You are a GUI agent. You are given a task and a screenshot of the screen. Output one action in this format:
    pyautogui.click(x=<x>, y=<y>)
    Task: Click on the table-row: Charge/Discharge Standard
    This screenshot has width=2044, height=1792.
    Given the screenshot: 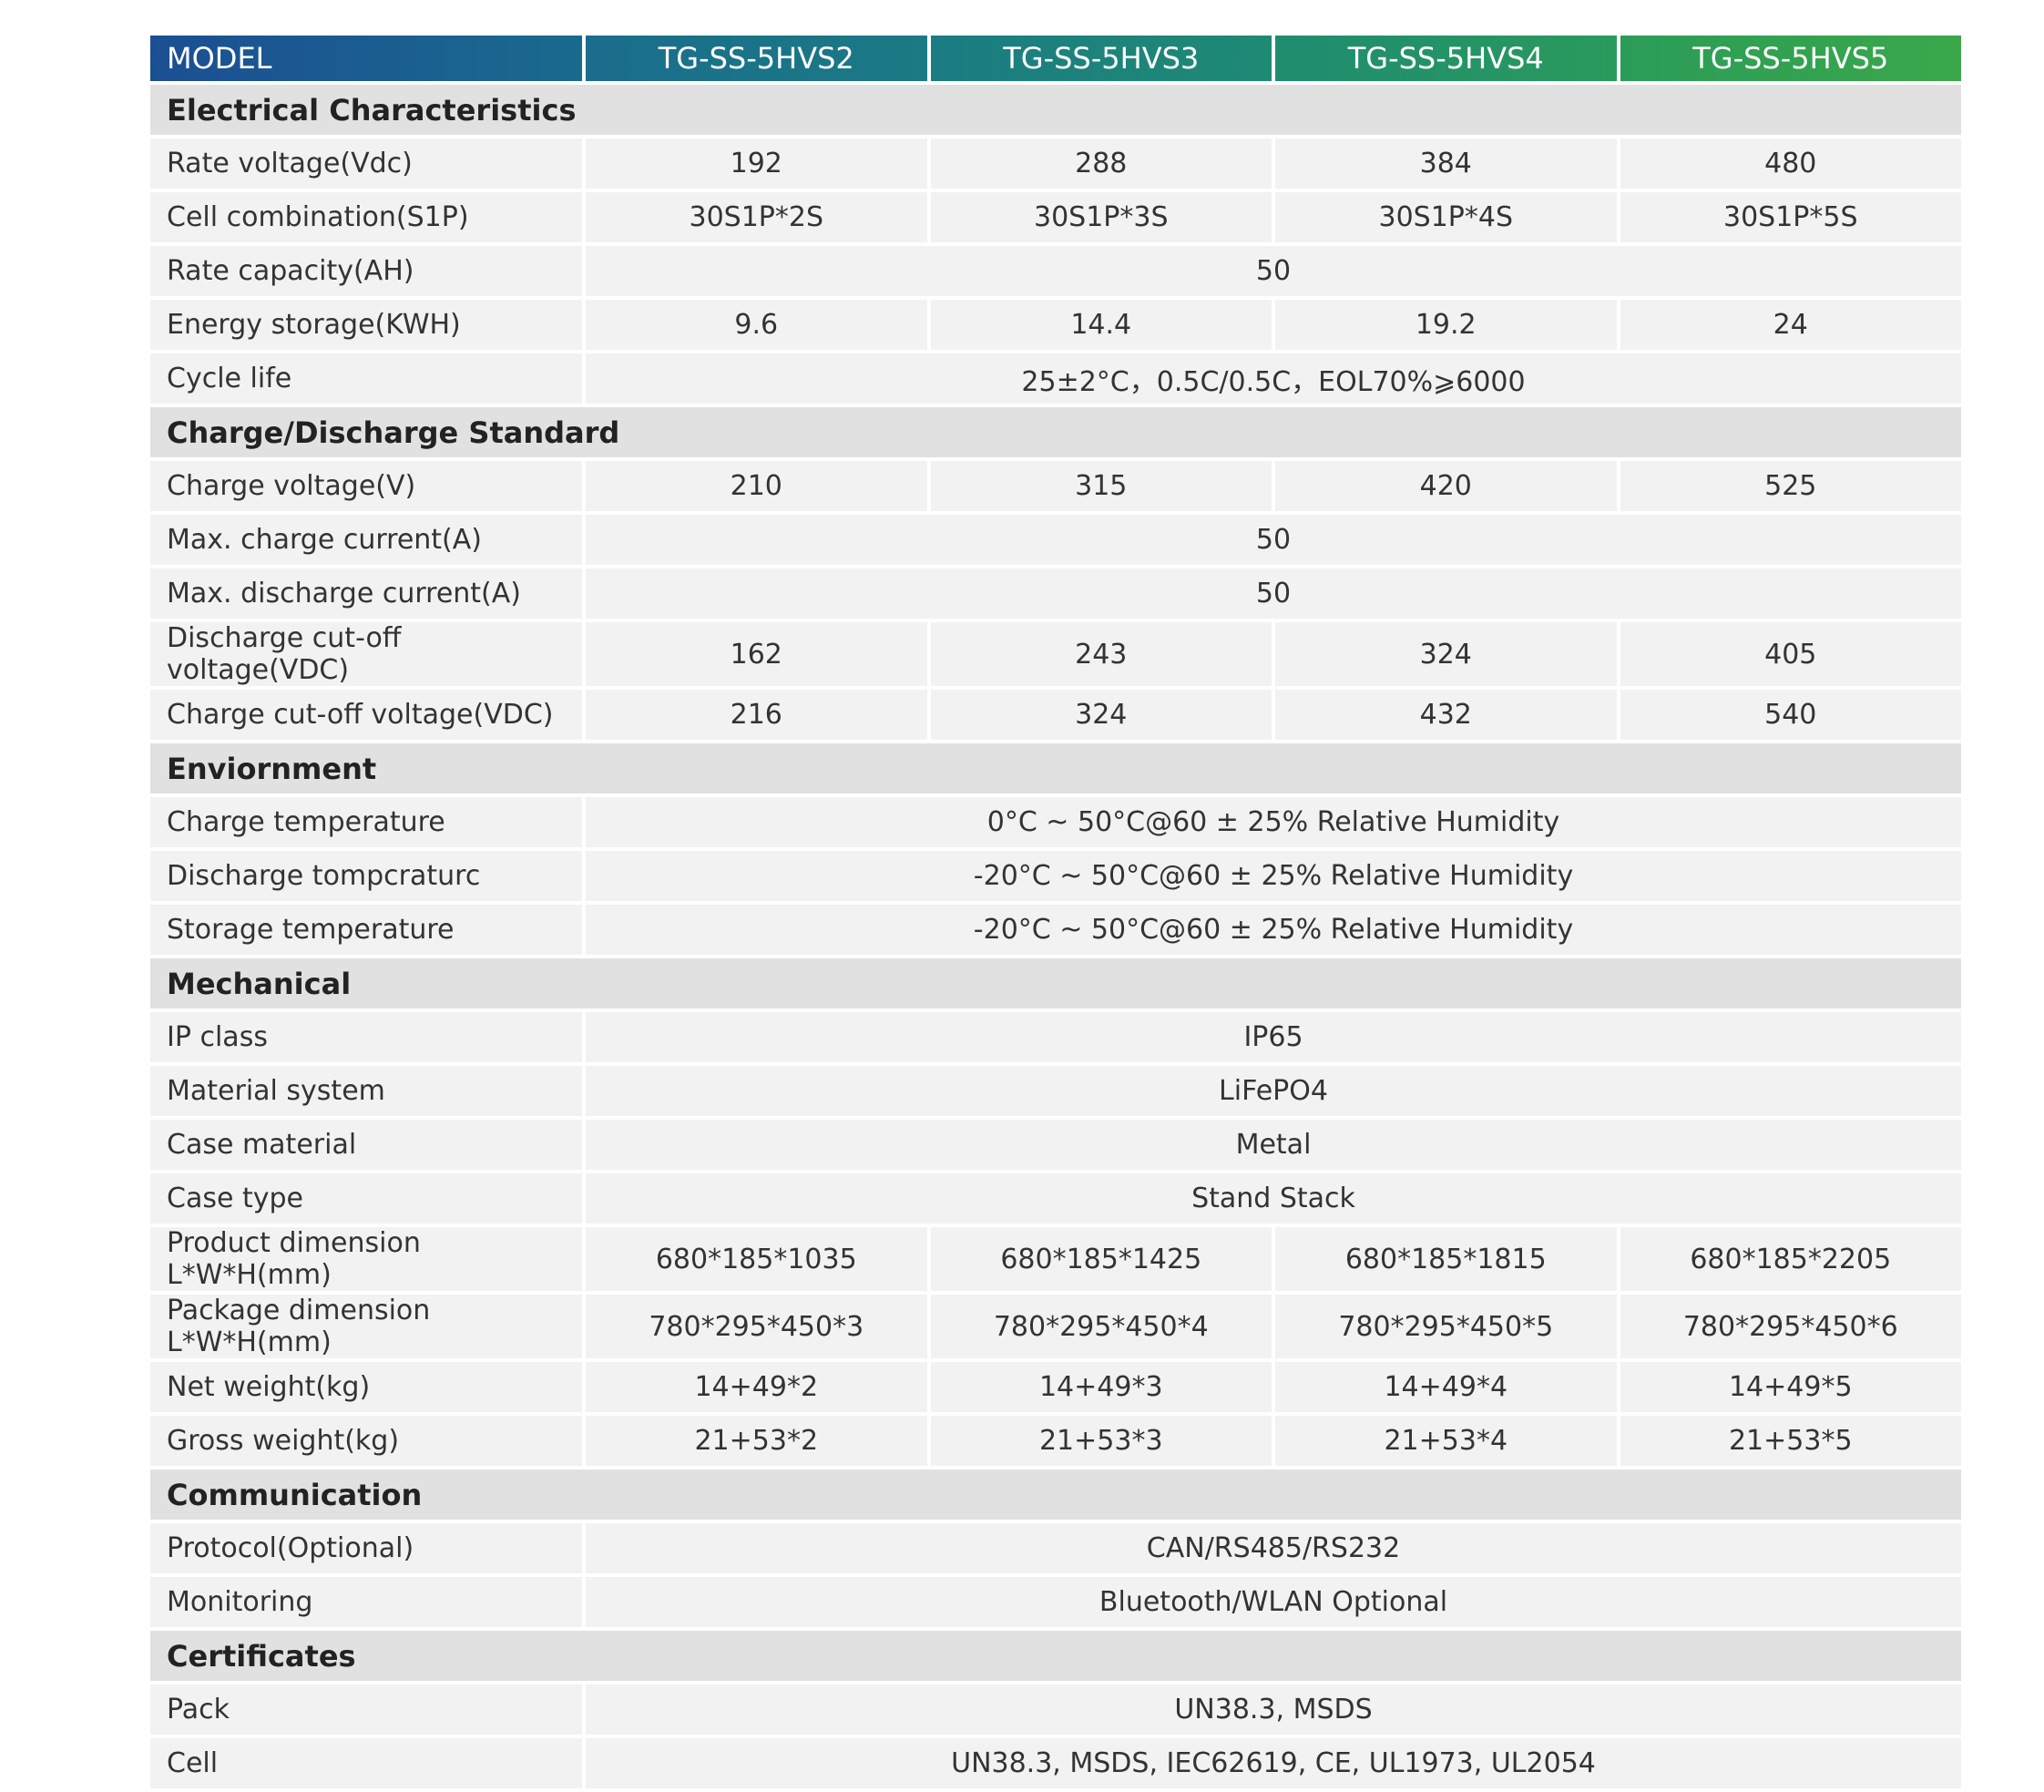 What is the action you would take?
    pyautogui.click(x=1058, y=434)
    